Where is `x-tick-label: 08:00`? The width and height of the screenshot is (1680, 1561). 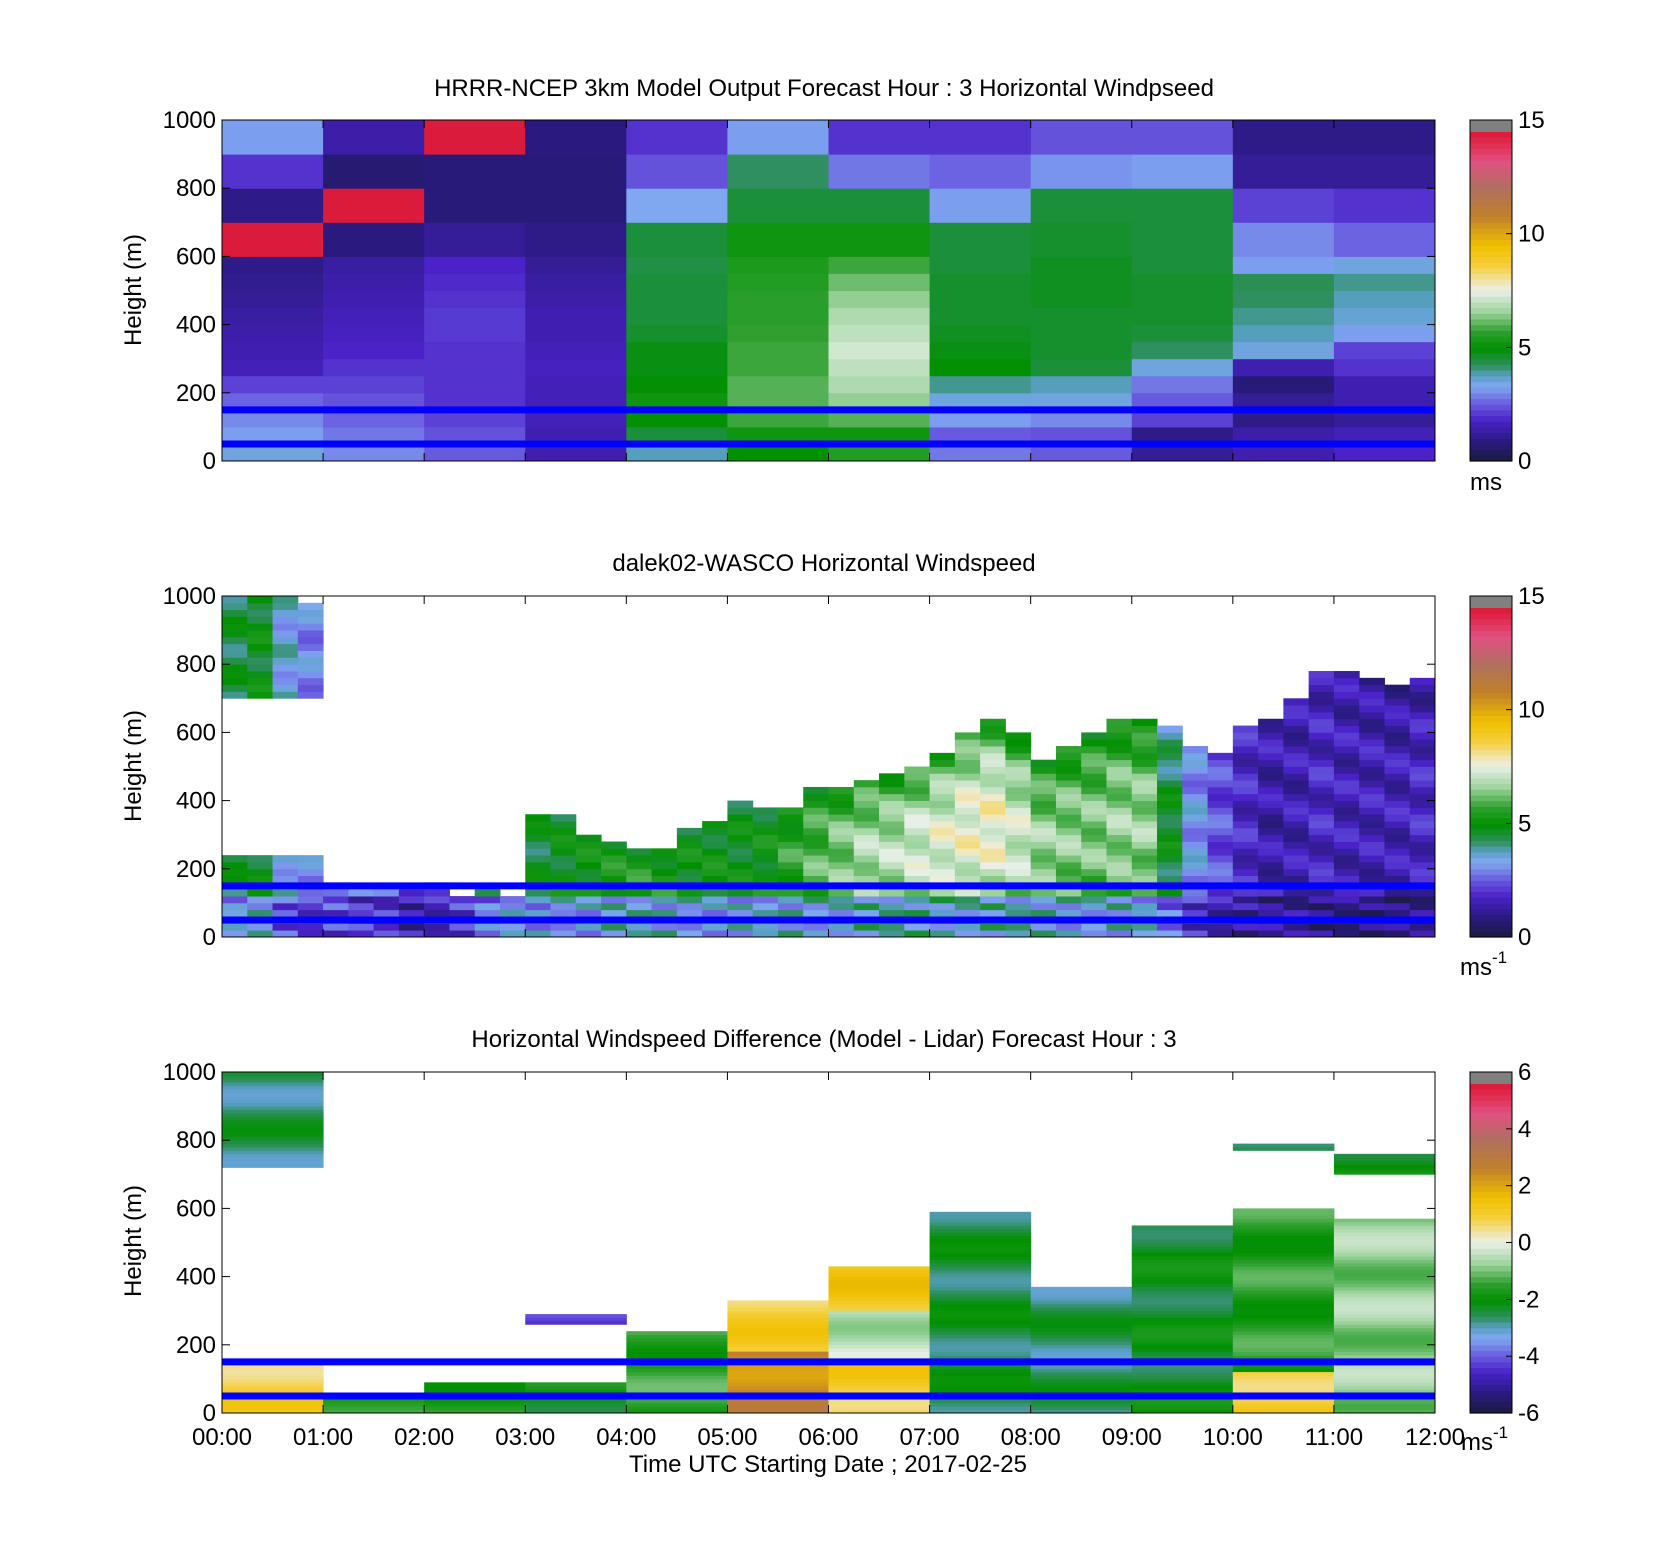
x-tick-label: 08:00 is located at coordinates (1031, 1437).